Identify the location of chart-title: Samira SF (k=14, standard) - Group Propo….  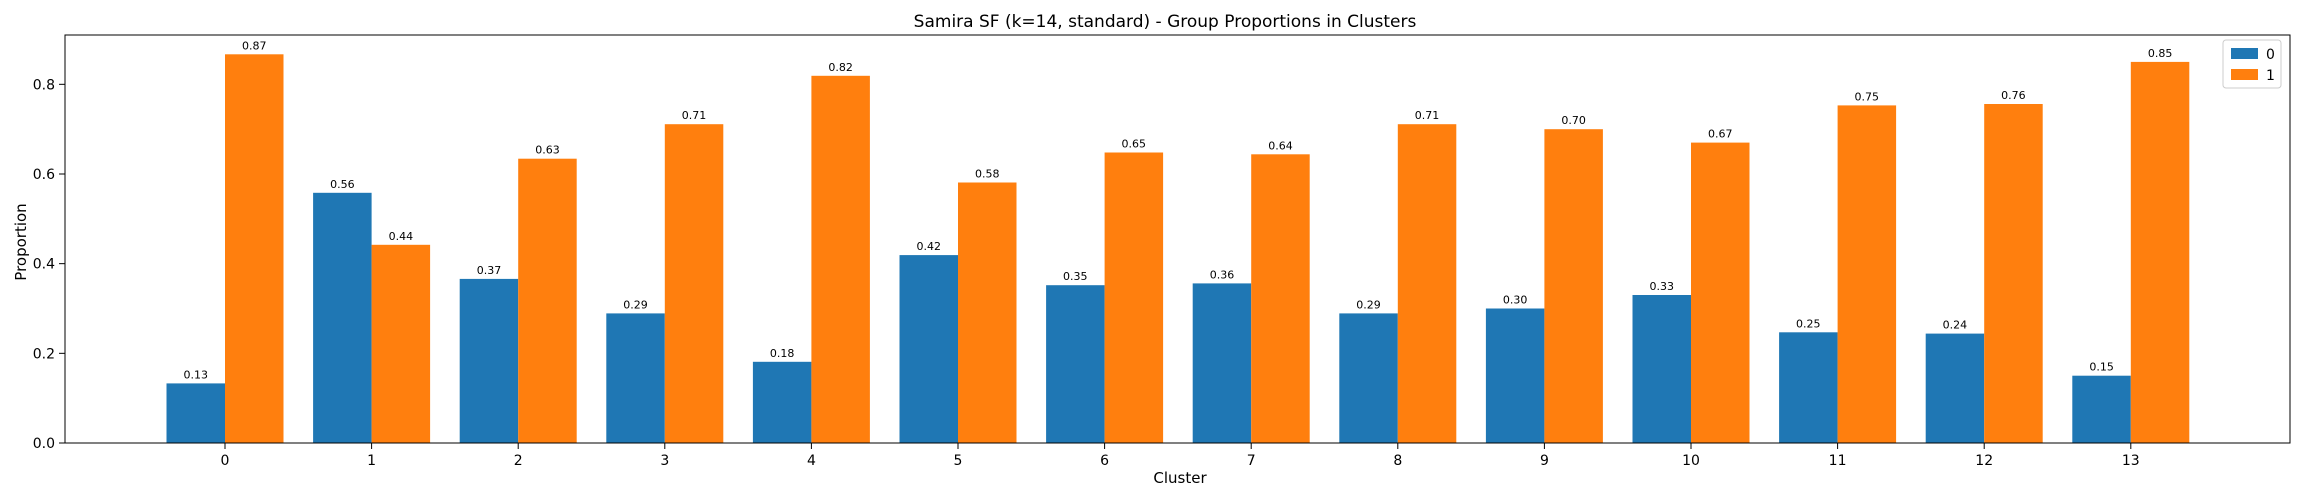
(1165, 22).